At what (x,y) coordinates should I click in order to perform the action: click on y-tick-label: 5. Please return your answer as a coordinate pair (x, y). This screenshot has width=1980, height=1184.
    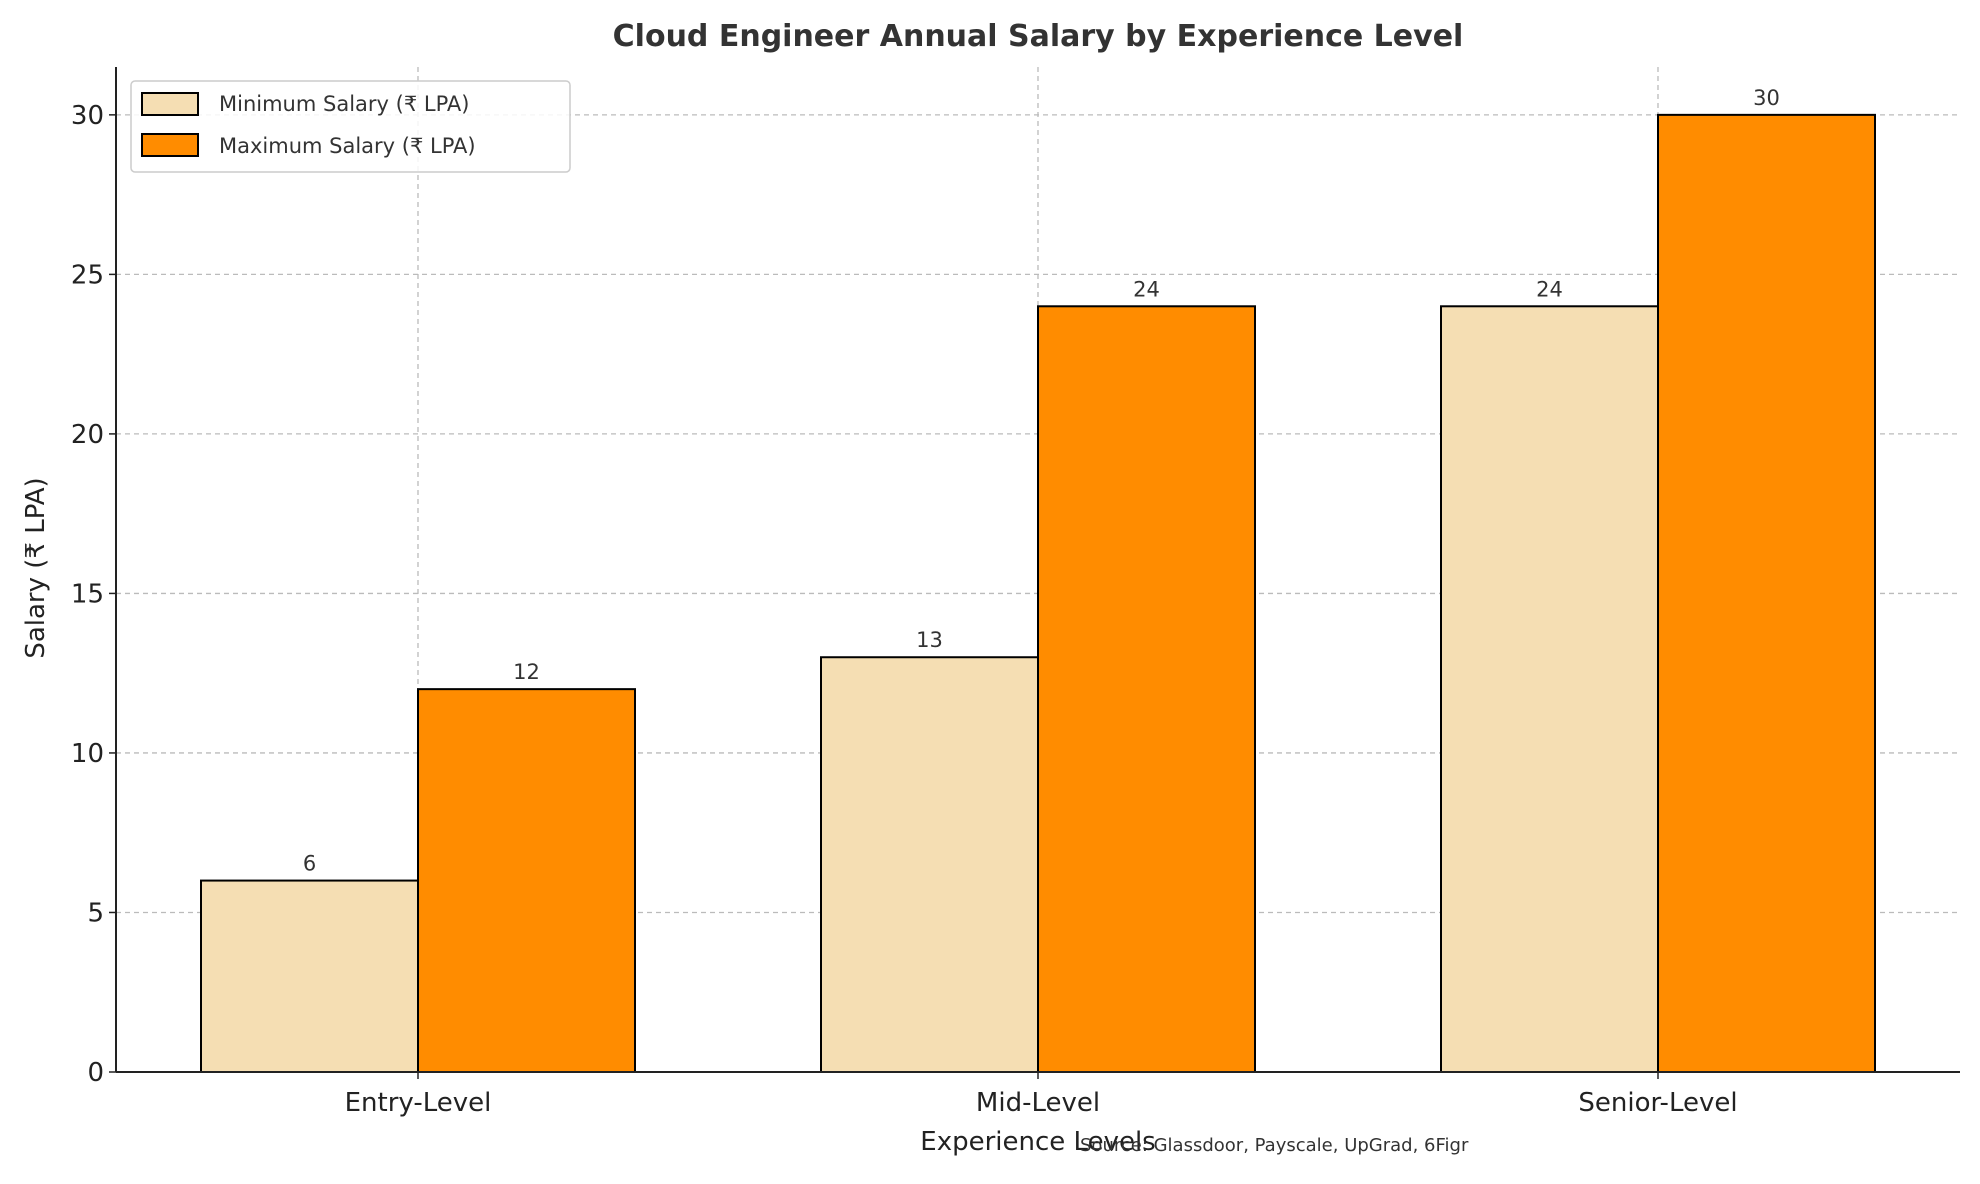
    Looking at the image, I should click on (95, 913).